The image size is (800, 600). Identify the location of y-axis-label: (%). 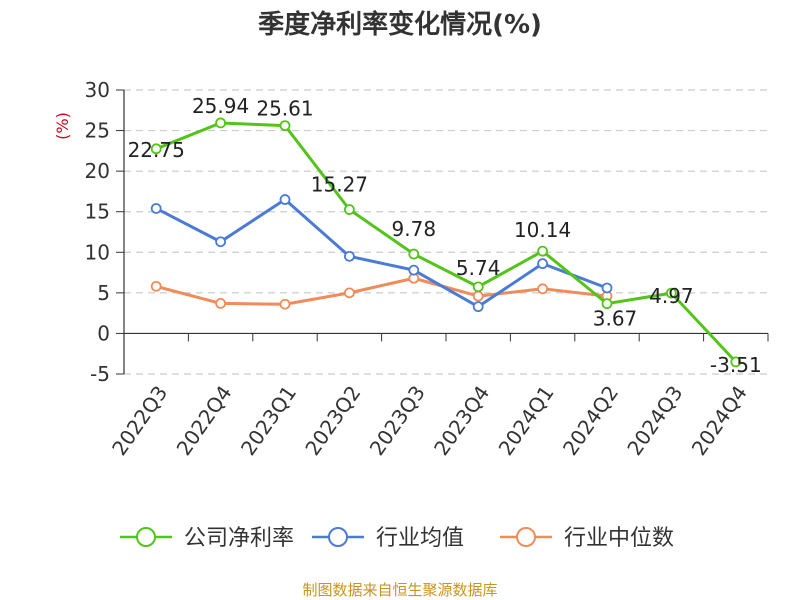
(62, 126).